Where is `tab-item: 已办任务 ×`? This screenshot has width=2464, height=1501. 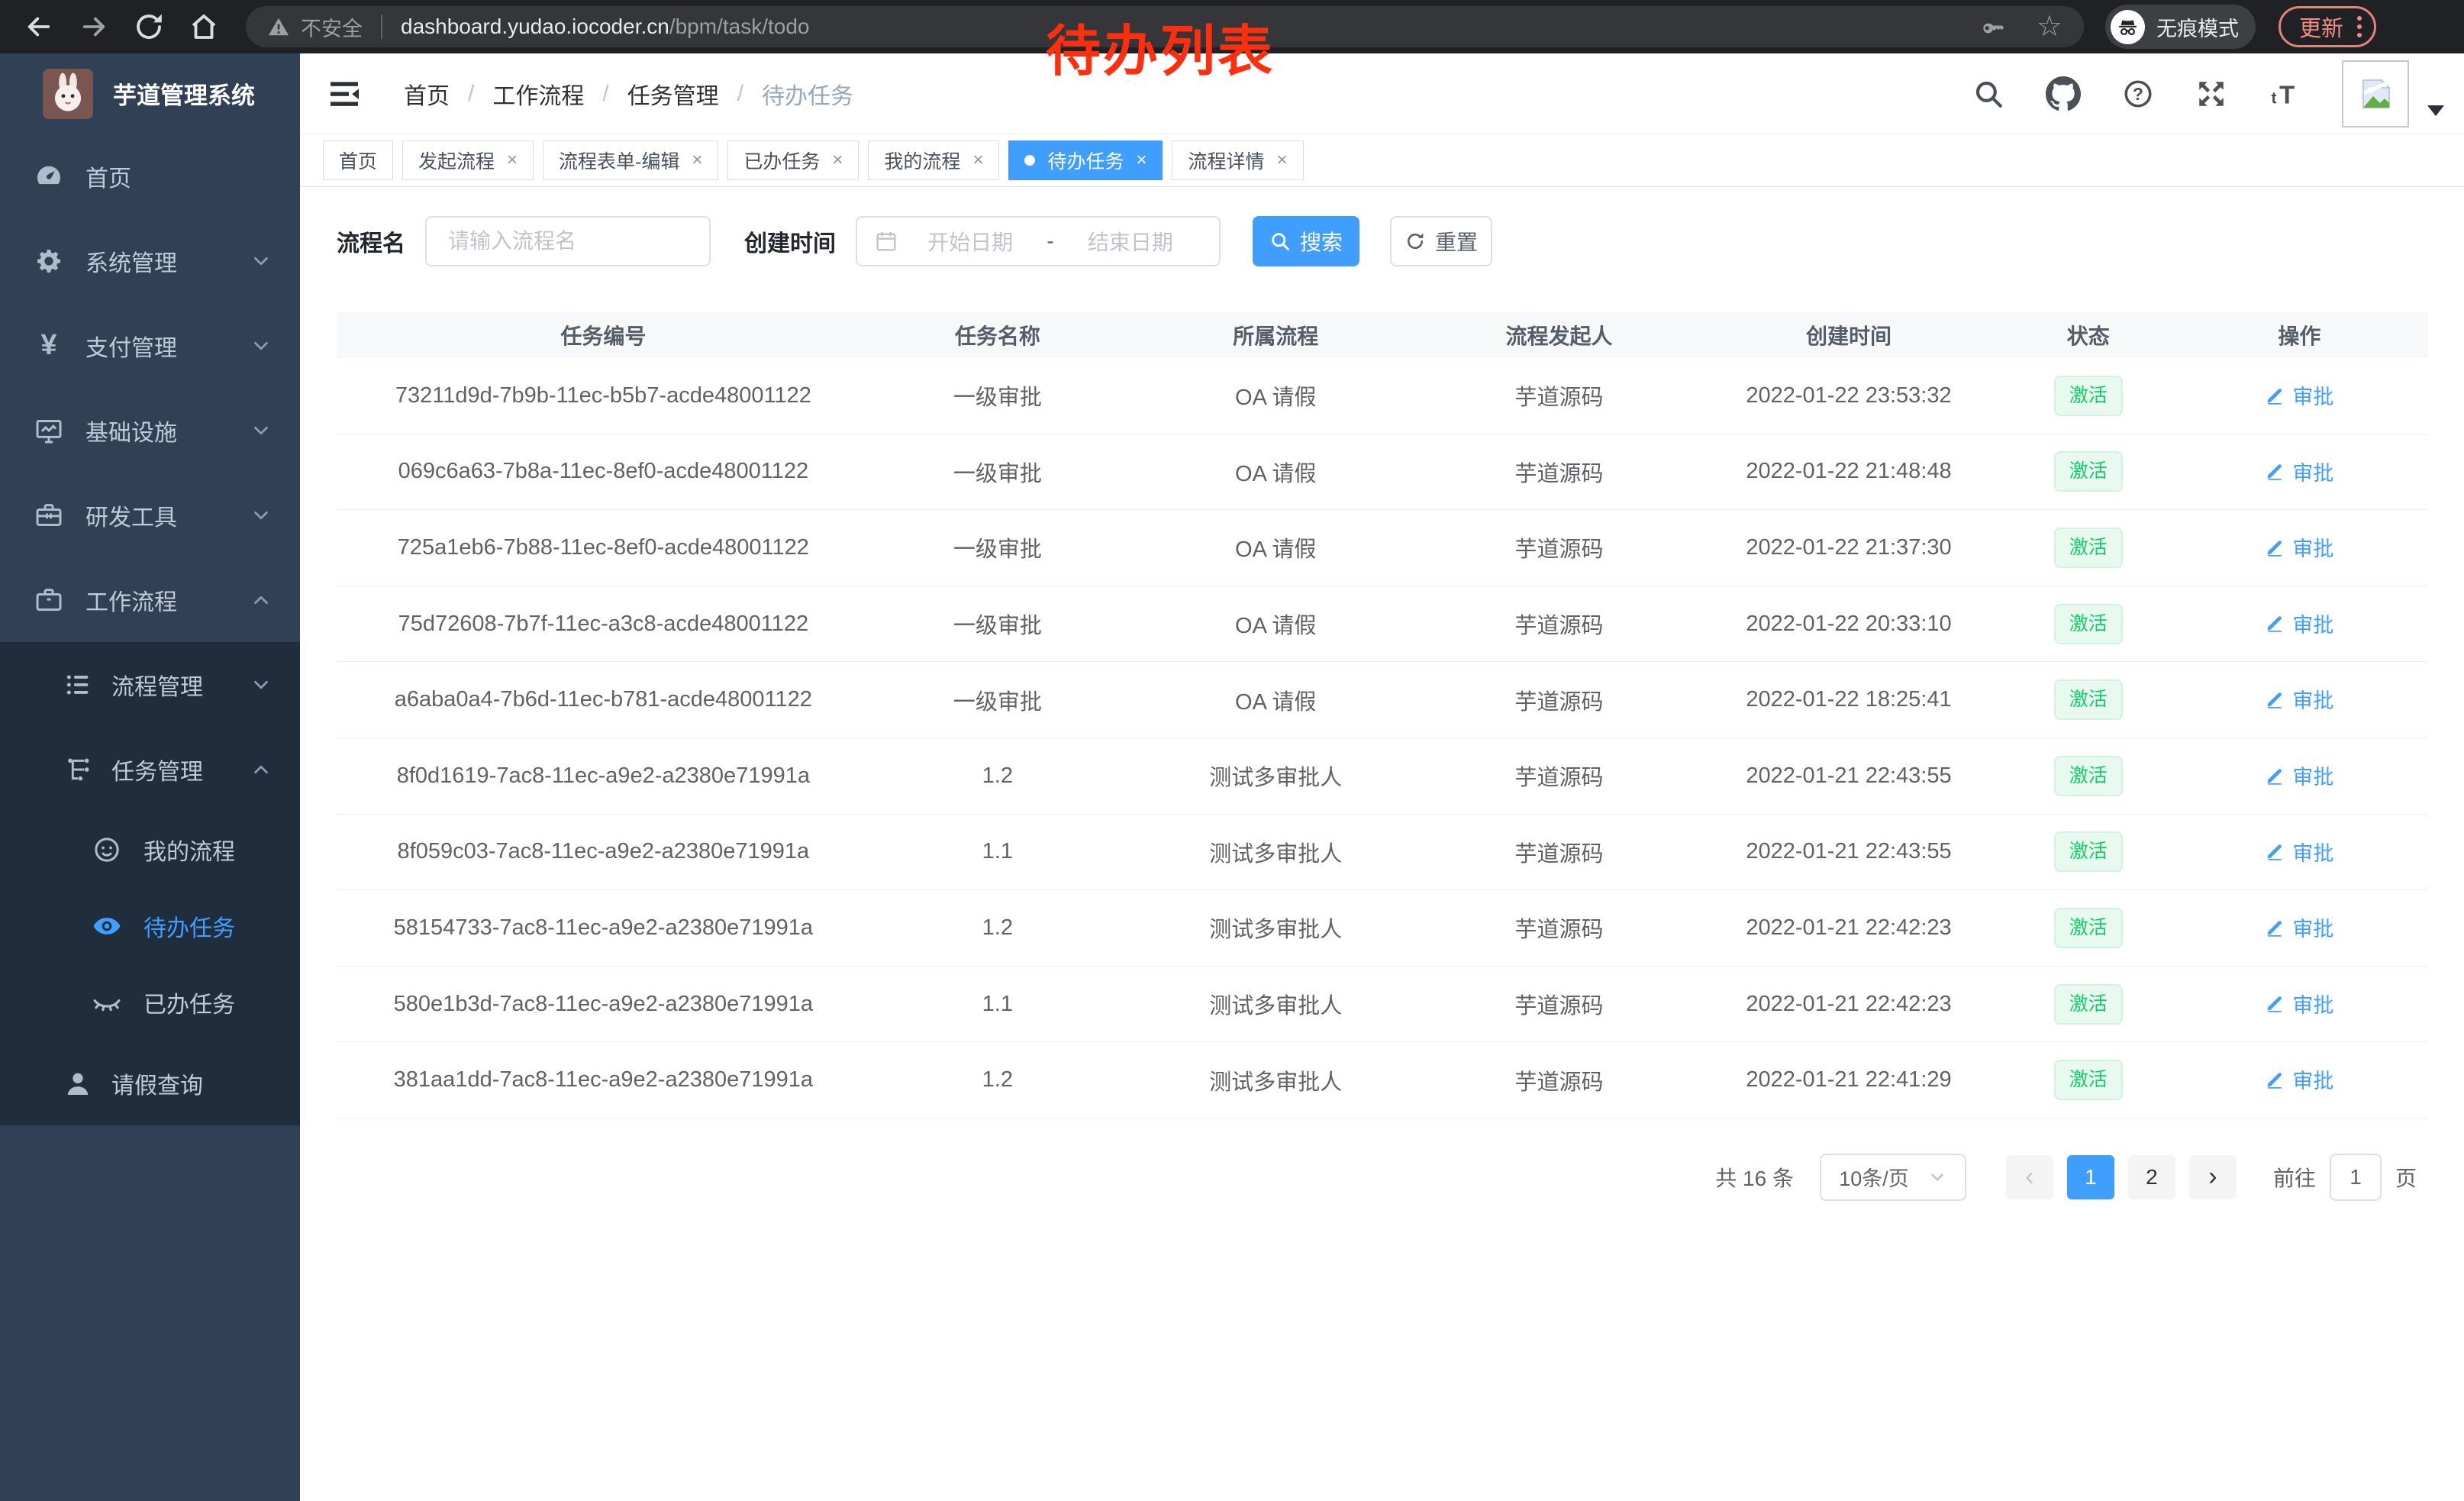 tab-item: 已办任务 × is located at coordinates (793, 160).